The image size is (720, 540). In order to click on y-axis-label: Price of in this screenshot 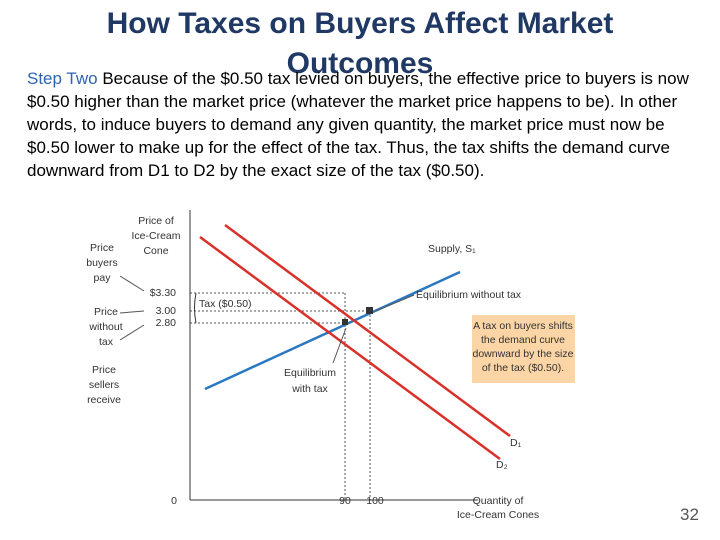, I will do `click(156, 221)`.